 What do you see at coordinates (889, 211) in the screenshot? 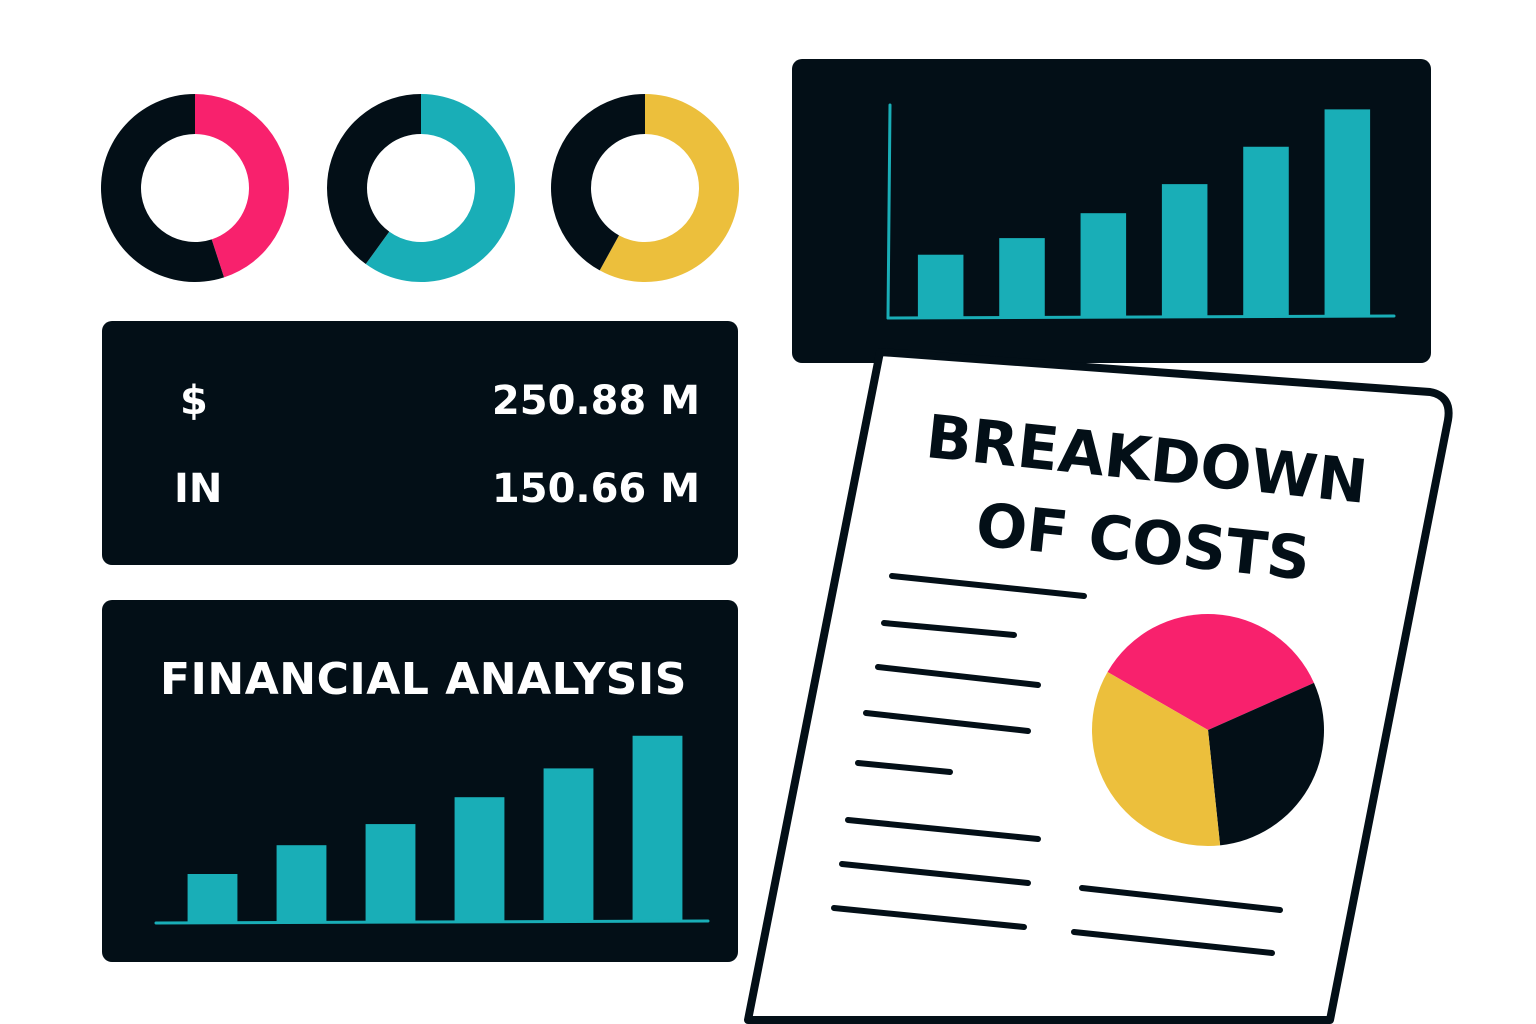
I see `top-bar-chart-y-axis` at bounding box center [889, 211].